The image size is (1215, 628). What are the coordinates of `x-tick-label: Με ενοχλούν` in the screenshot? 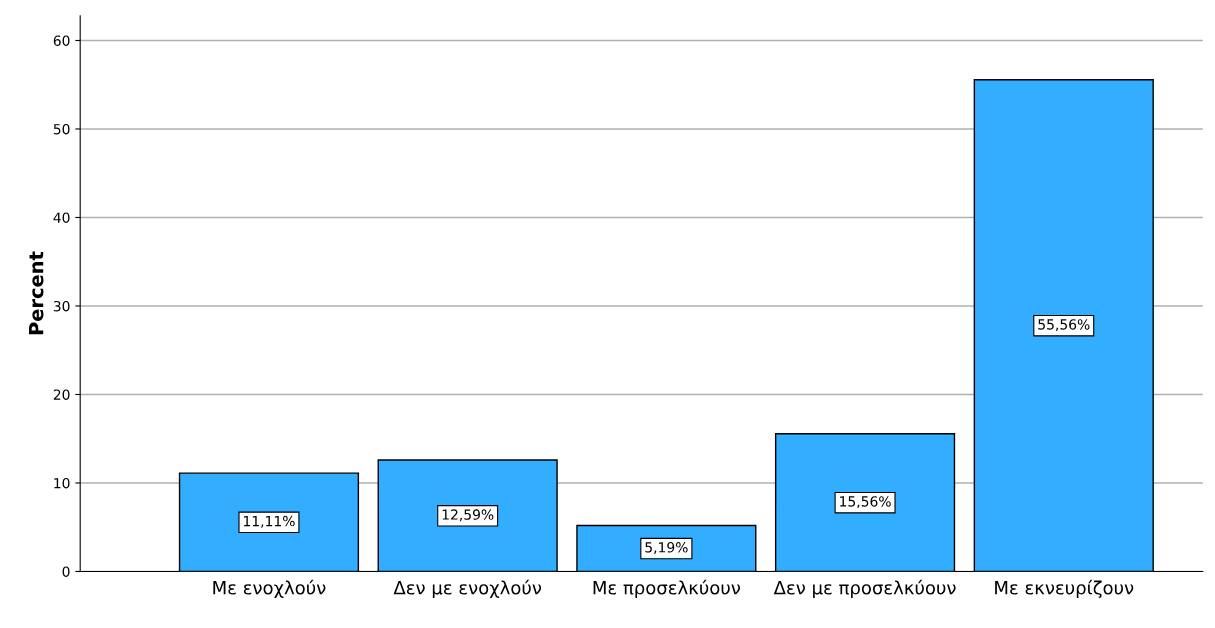 It's located at (269, 589).